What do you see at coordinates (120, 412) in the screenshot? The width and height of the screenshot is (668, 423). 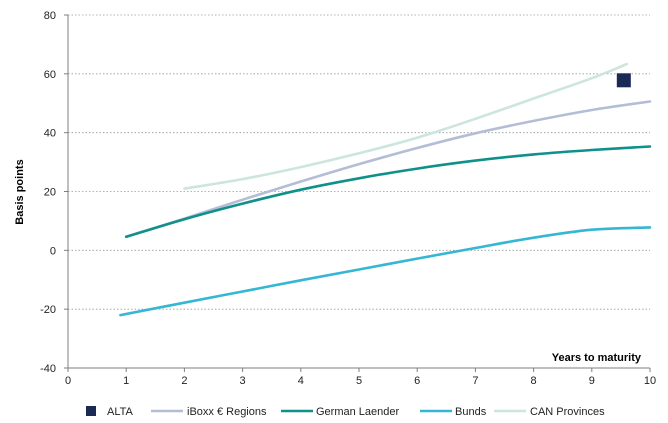 I see `legend-label-alta: ALTA` at bounding box center [120, 412].